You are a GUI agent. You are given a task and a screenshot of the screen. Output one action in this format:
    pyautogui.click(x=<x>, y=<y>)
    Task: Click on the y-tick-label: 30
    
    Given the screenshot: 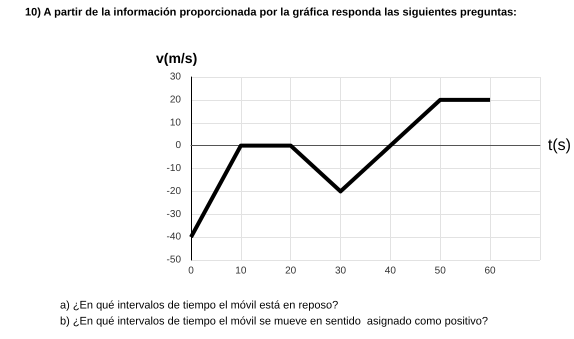 What is the action you would take?
    pyautogui.click(x=176, y=77)
    